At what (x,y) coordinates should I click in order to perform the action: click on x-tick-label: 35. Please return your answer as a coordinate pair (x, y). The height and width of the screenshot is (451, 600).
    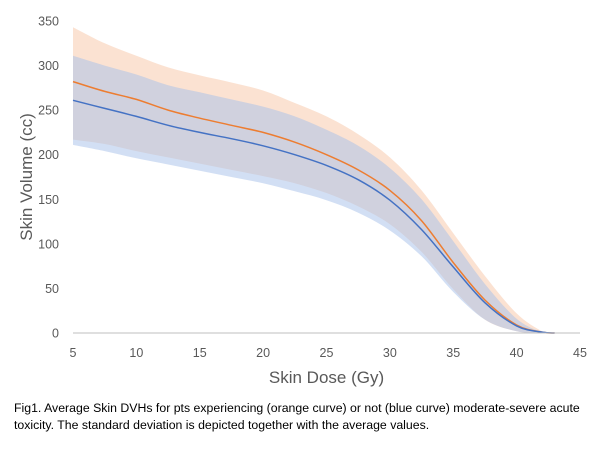
    Looking at the image, I should click on (453, 353).